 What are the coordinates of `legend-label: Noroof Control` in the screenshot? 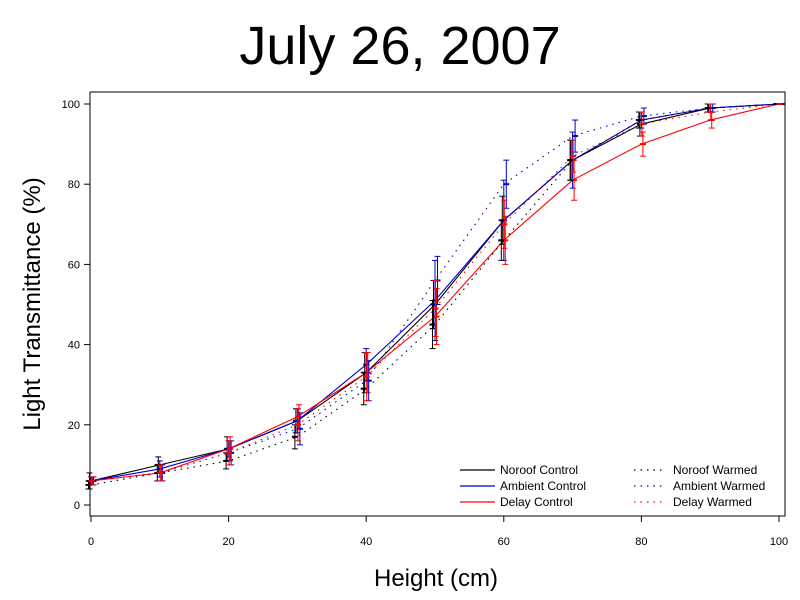 It's located at (539, 470).